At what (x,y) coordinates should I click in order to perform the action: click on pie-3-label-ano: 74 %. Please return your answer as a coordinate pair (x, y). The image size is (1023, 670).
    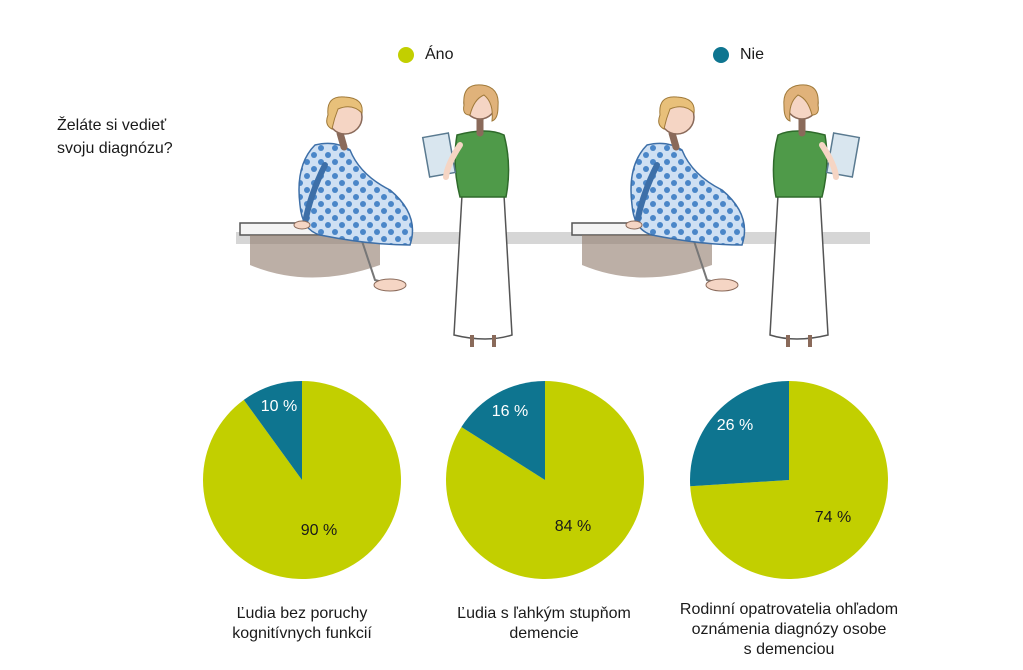
    Looking at the image, I should click on (833, 517).